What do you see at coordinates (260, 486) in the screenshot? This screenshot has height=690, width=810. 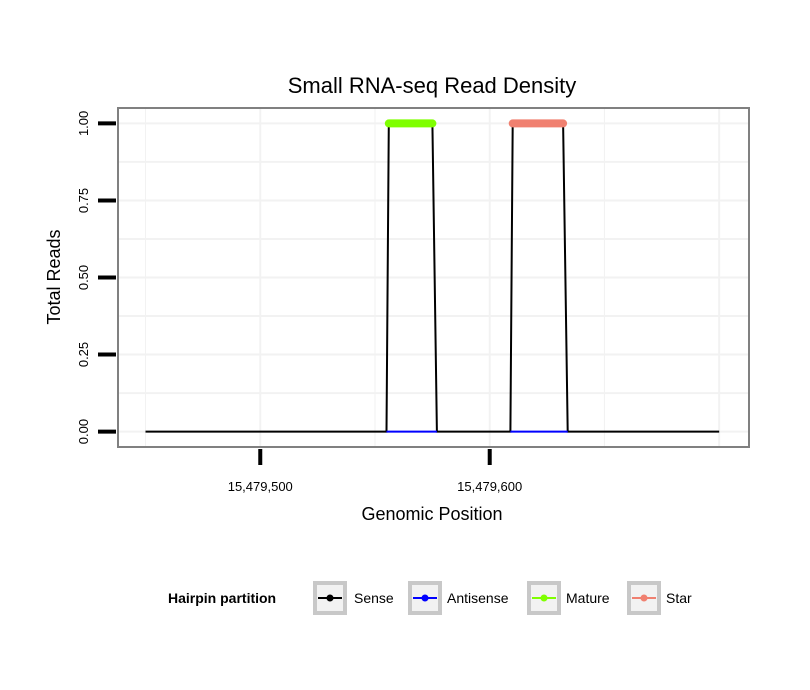 I see `x-tick-label: 15,479,500` at bounding box center [260, 486].